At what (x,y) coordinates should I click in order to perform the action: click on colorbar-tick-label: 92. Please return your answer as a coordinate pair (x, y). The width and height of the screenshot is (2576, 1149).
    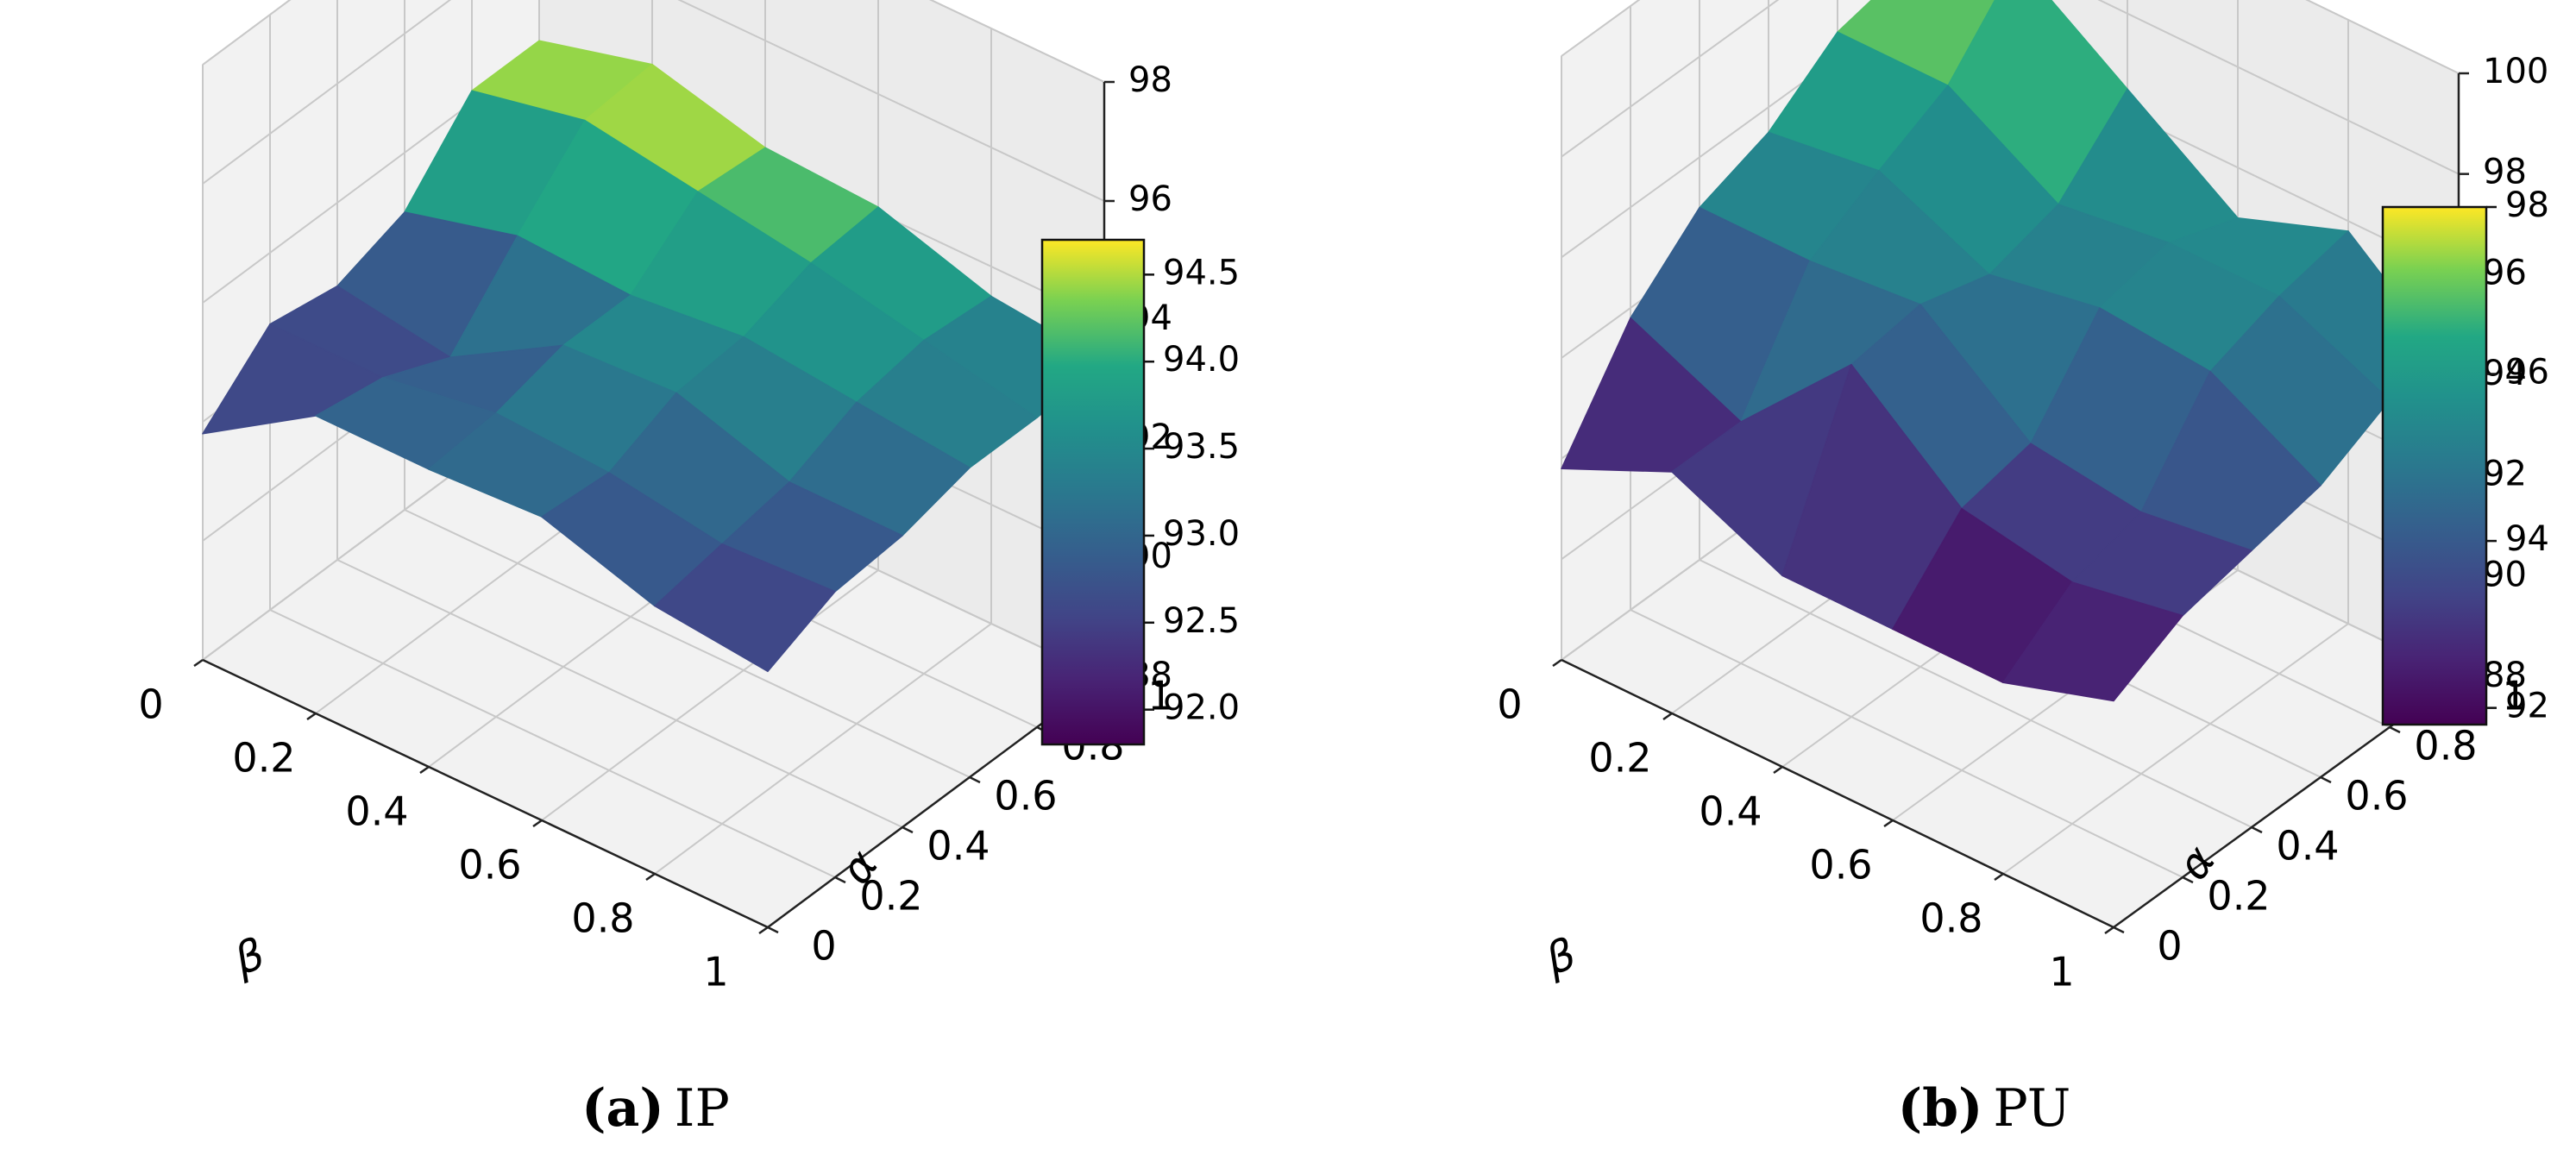
    Looking at the image, I should click on (2527, 706).